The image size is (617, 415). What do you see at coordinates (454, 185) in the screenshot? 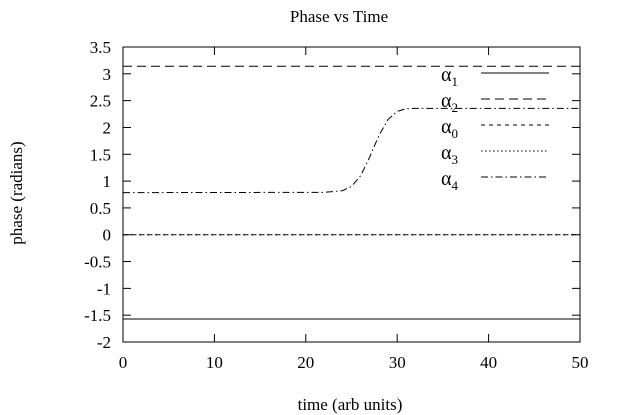
I see `legend-label-subscript: 4` at bounding box center [454, 185].